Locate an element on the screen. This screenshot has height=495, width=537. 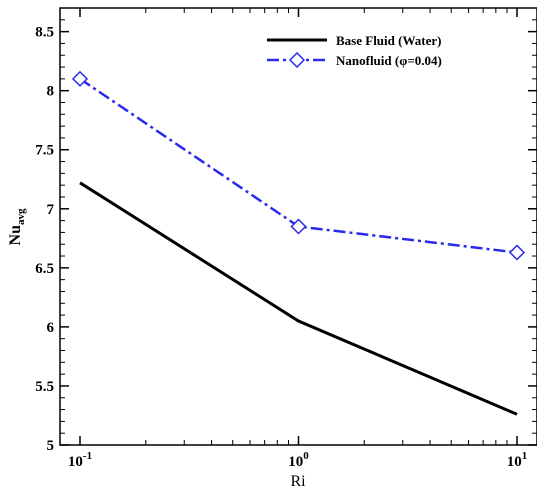
y-tick-label: 5.5 is located at coordinates (44, 387).